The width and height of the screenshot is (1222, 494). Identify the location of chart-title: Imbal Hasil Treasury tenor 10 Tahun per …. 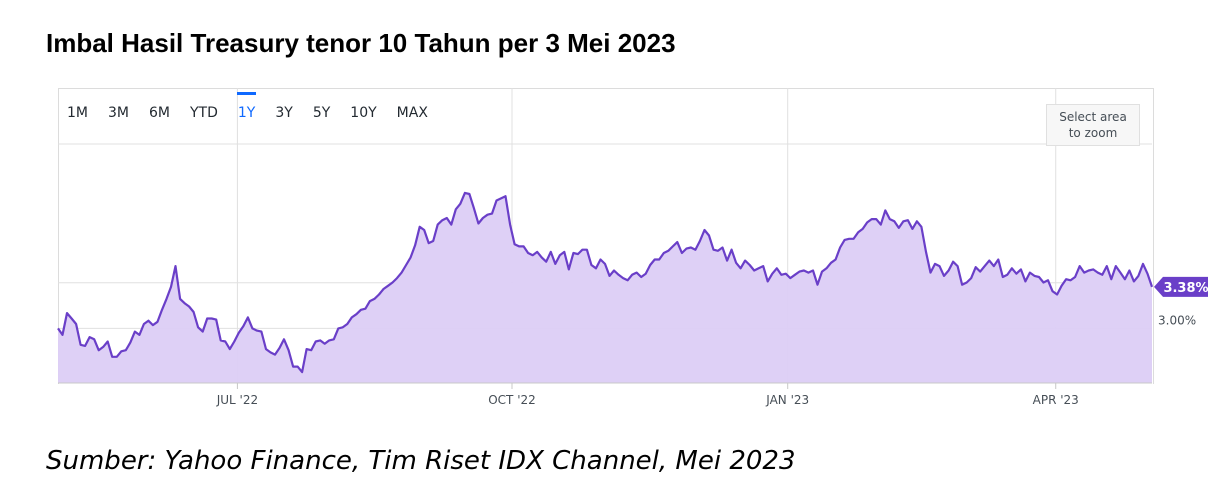
(361, 43).